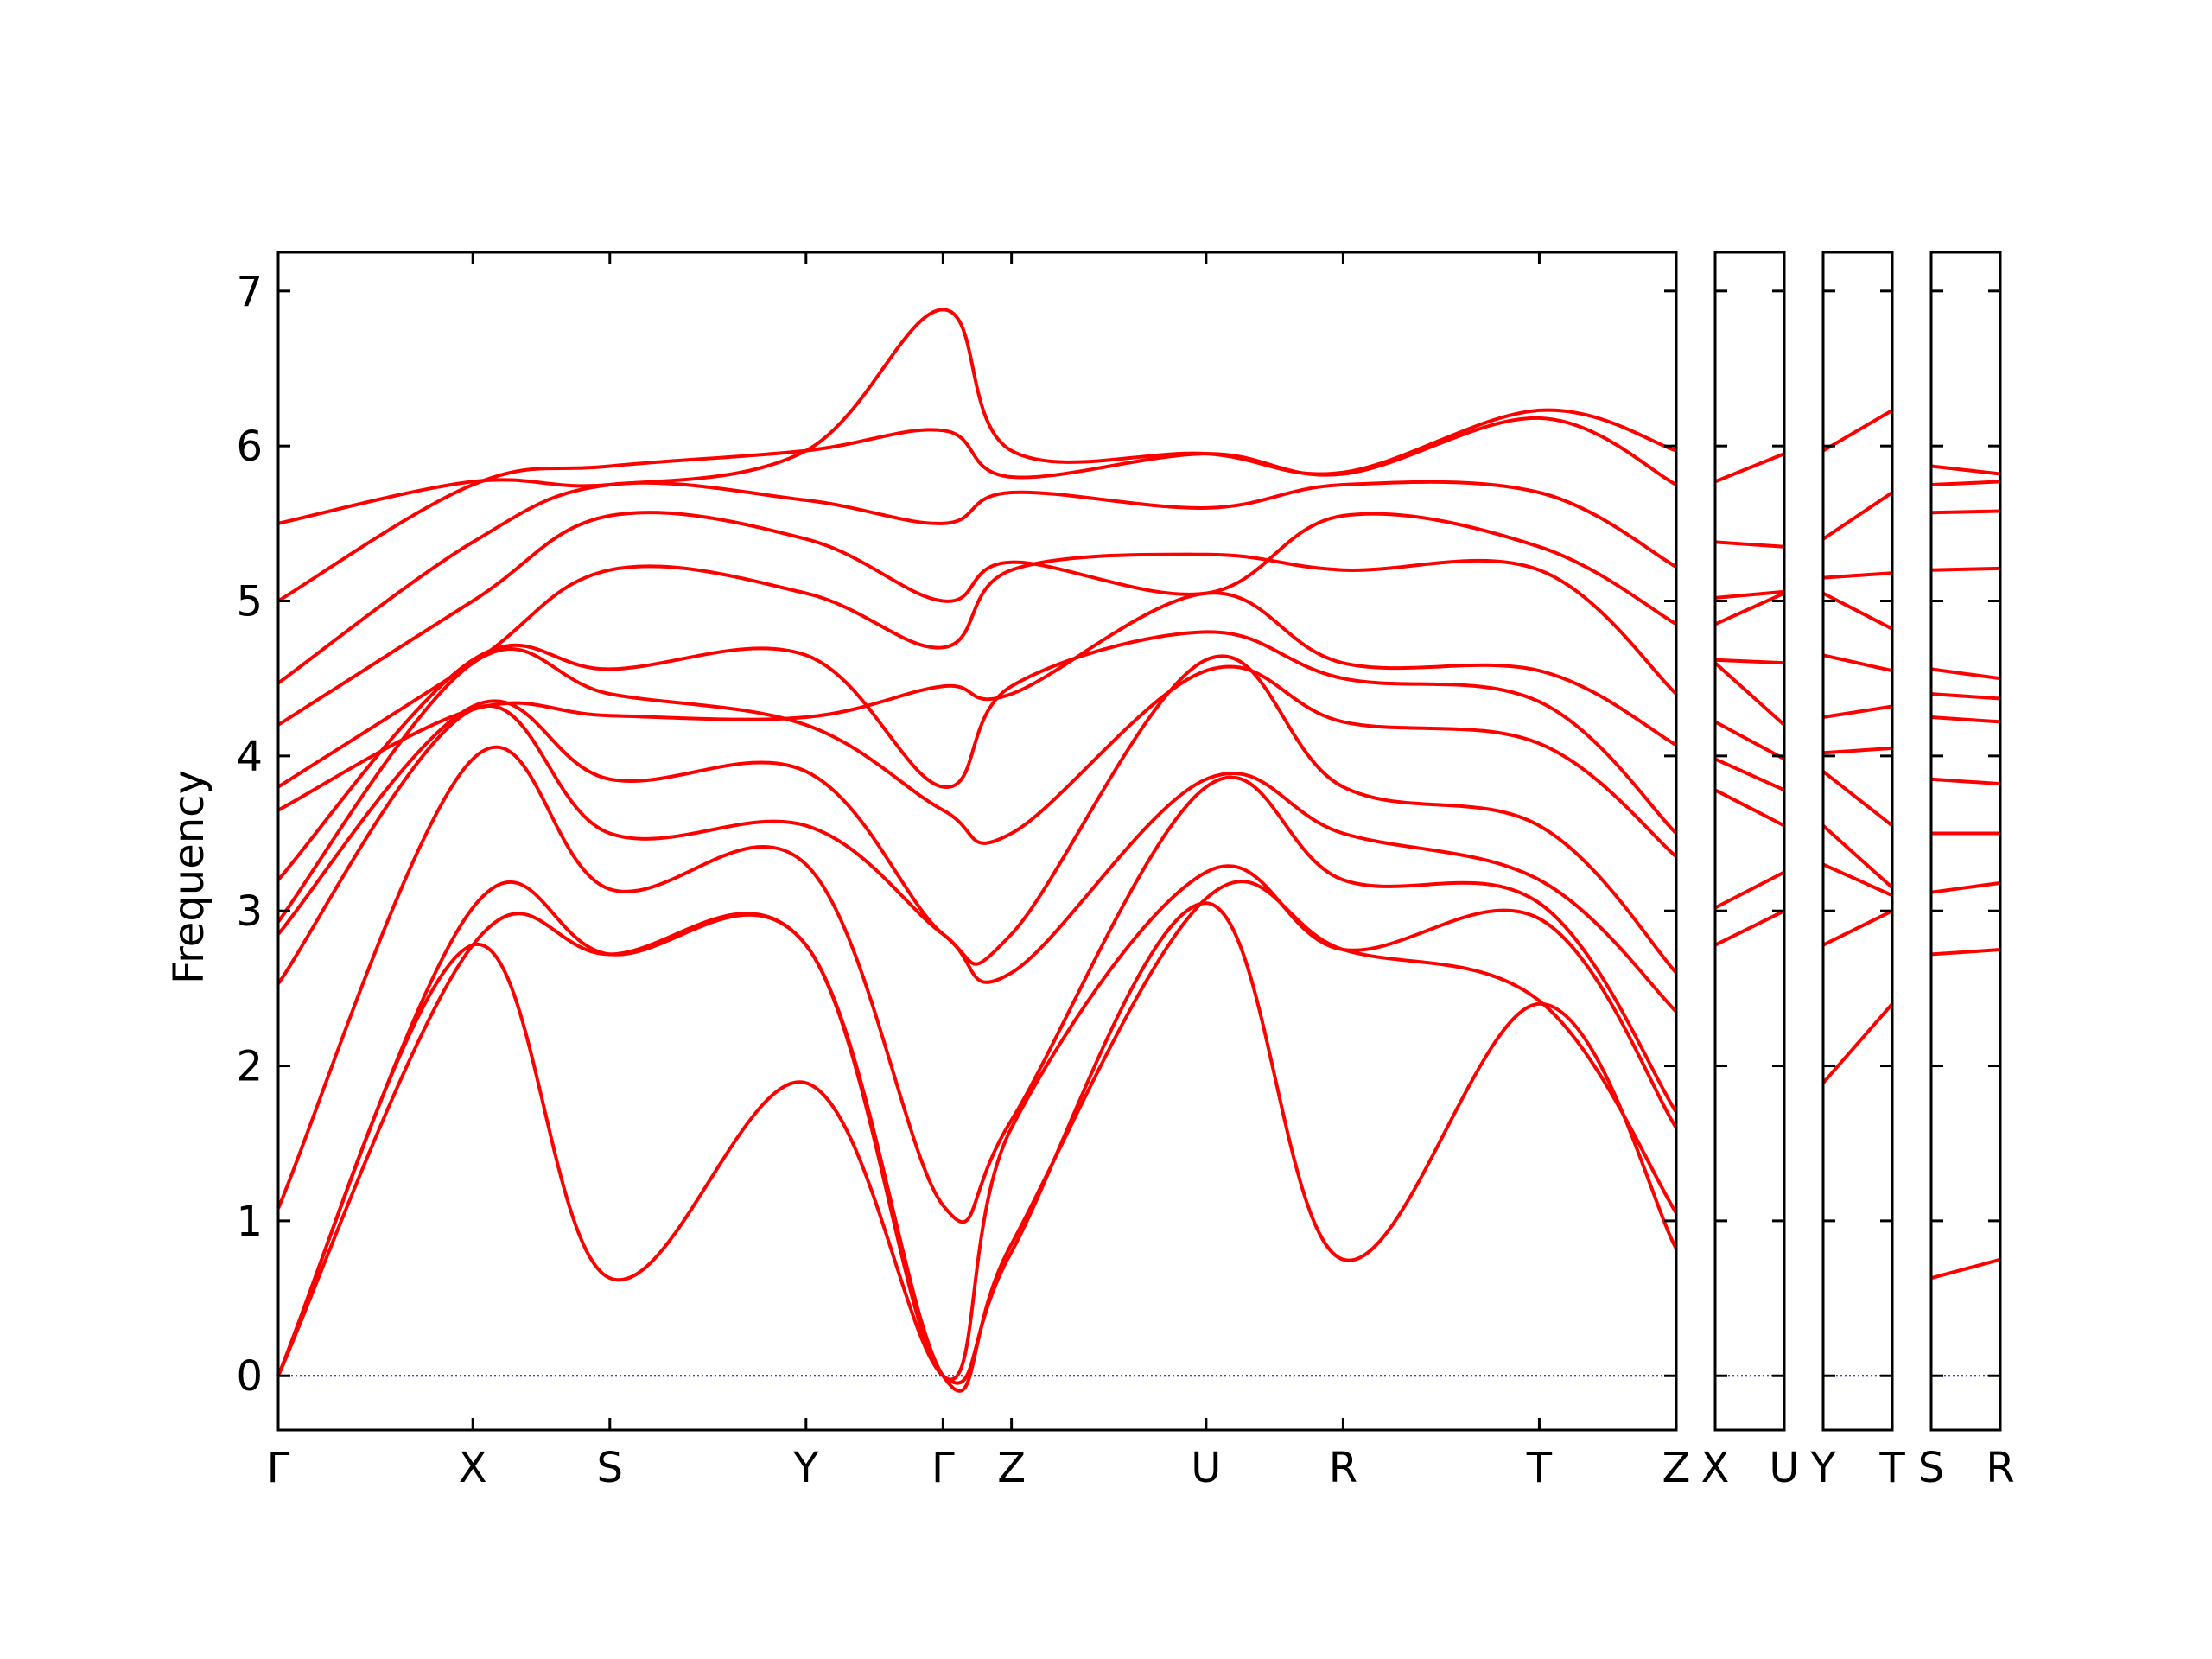  I want to click on y-tick-label: 4, so click(249, 757).